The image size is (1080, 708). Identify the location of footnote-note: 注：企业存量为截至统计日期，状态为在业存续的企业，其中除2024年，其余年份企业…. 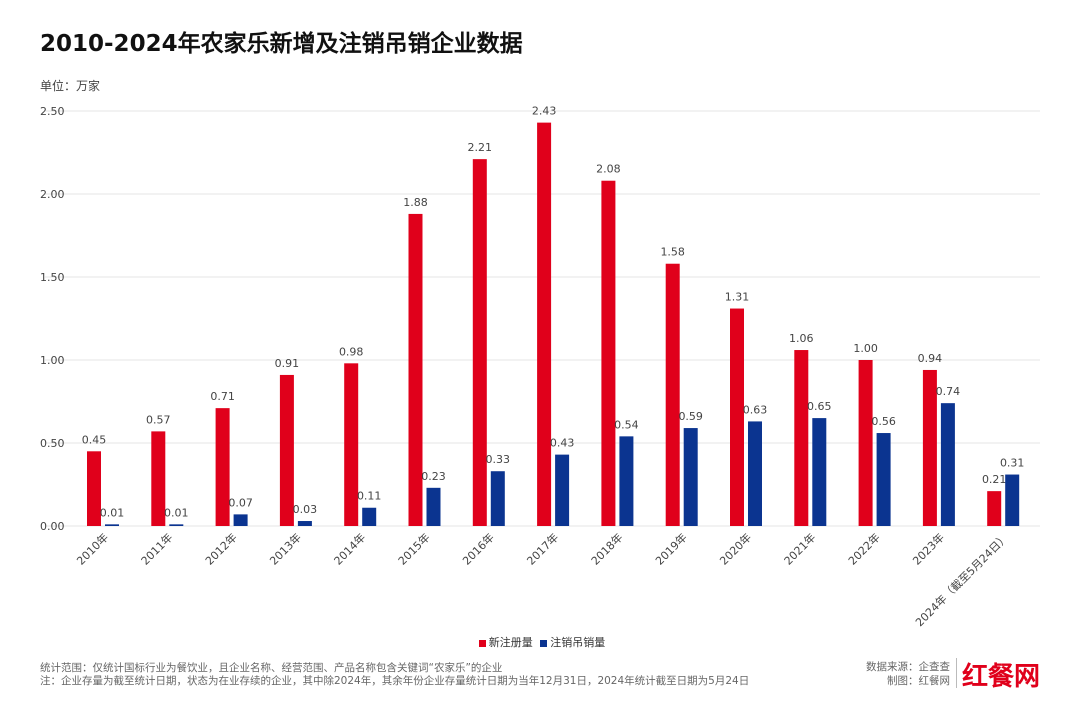
(395, 681).